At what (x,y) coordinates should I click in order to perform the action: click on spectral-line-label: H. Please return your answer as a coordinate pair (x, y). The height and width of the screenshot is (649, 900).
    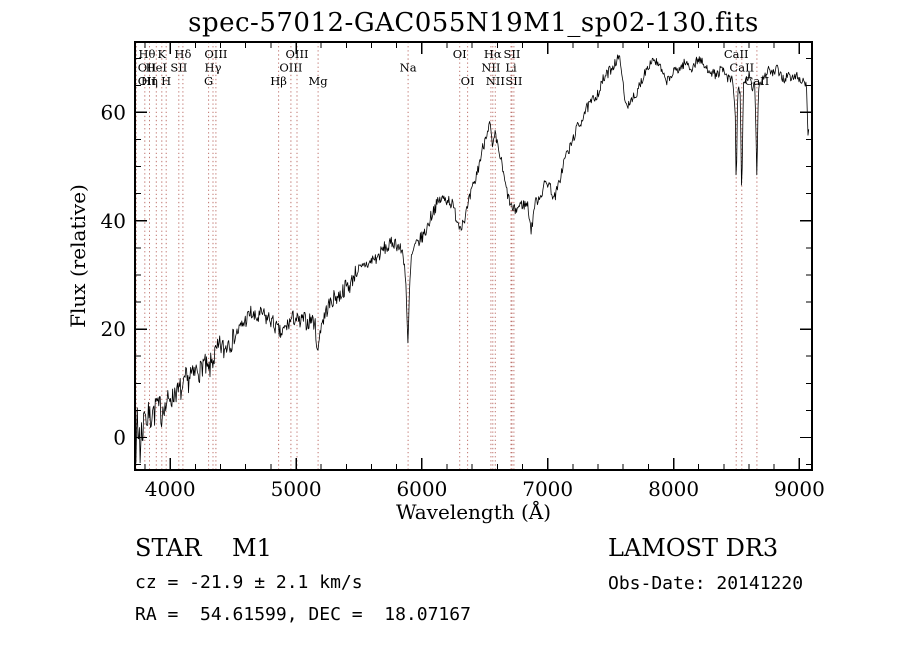
    Looking at the image, I should click on (166, 81).